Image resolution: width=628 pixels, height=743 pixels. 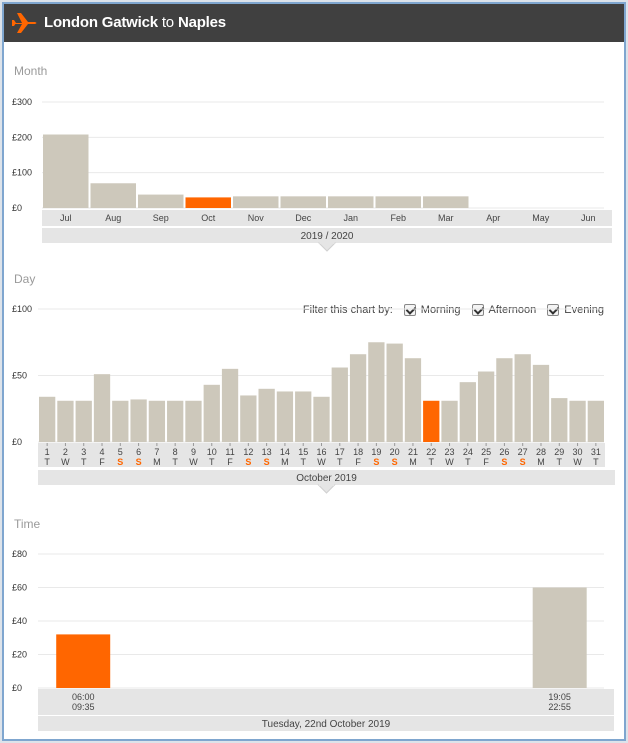 What do you see at coordinates (584, 310) in the screenshot?
I see `evening-label: Evening` at bounding box center [584, 310].